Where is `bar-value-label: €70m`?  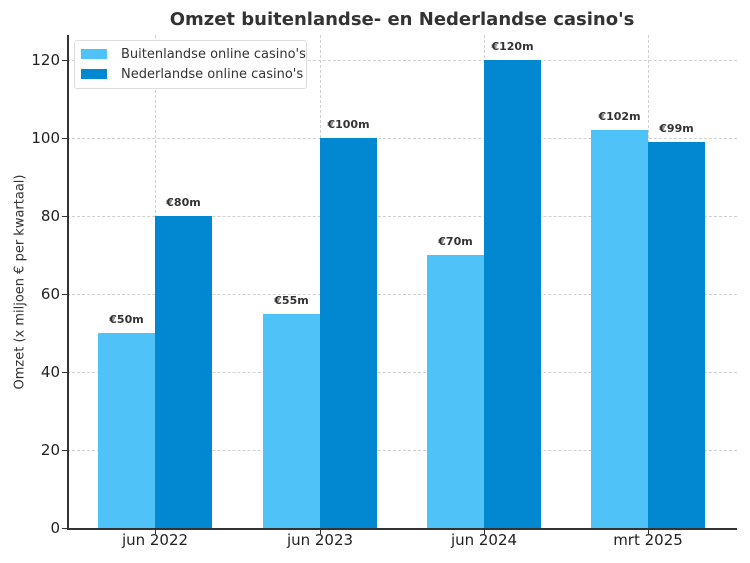 bar-value-label: €70m is located at coordinates (455, 241).